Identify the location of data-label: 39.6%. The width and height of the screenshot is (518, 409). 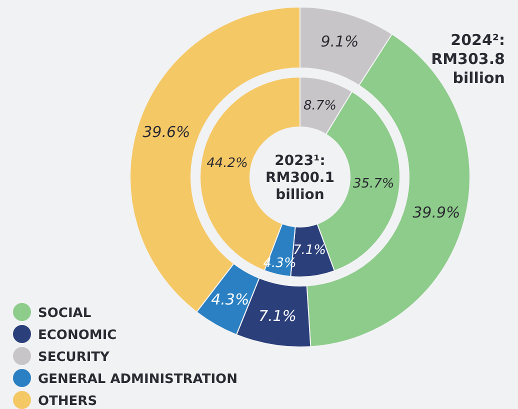
(166, 131).